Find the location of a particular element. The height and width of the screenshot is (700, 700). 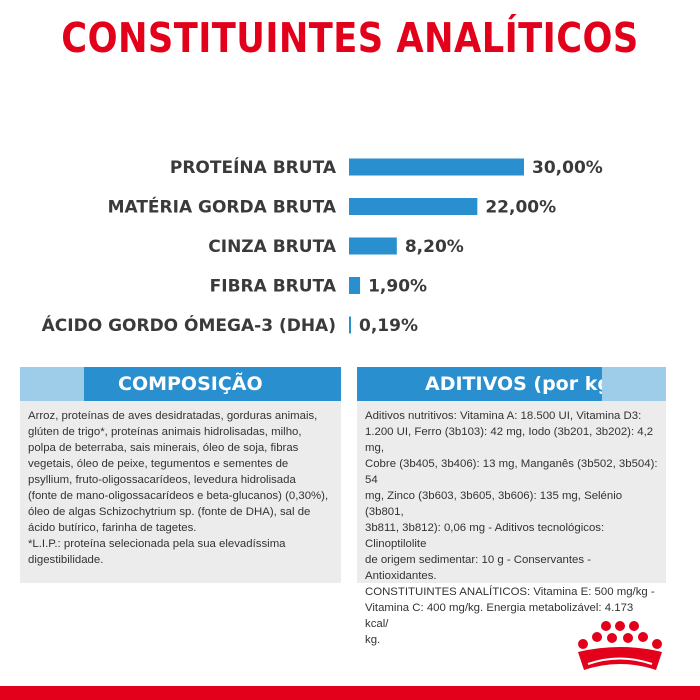

additives-tab: ADITIVOS (por kg) is located at coordinates (511, 384).